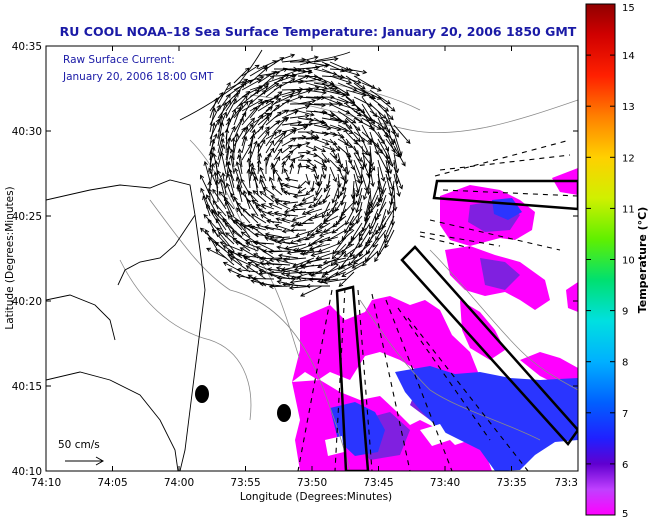  What do you see at coordinates (284, 413) in the screenshot?
I see `radar-site-marker` at bounding box center [284, 413].